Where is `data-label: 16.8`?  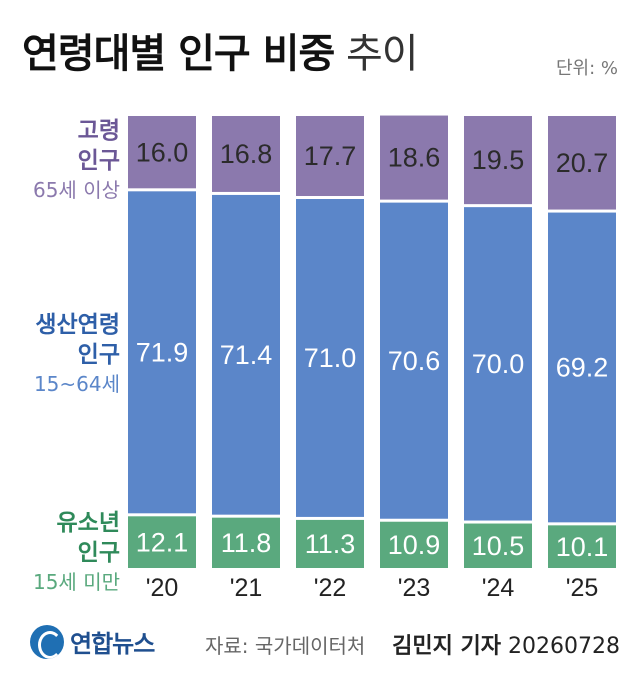
data-label: 16.8 is located at coordinates (246, 154).